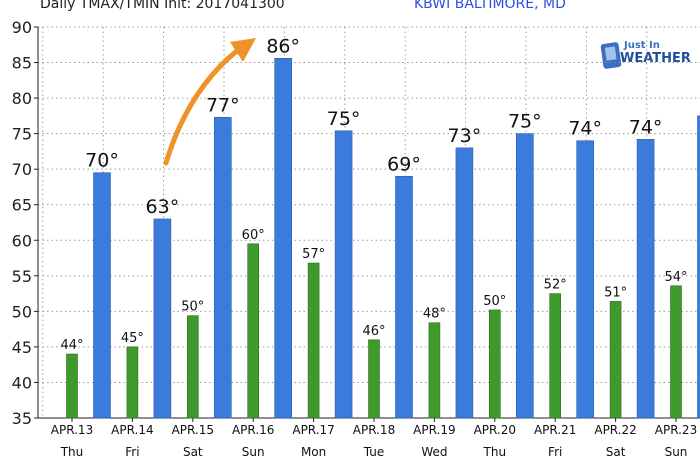 The image size is (700, 464). What do you see at coordinates (22, 418) in the screenshot?
I see `y-tick-label: 35` at bounding box center [22, 418].